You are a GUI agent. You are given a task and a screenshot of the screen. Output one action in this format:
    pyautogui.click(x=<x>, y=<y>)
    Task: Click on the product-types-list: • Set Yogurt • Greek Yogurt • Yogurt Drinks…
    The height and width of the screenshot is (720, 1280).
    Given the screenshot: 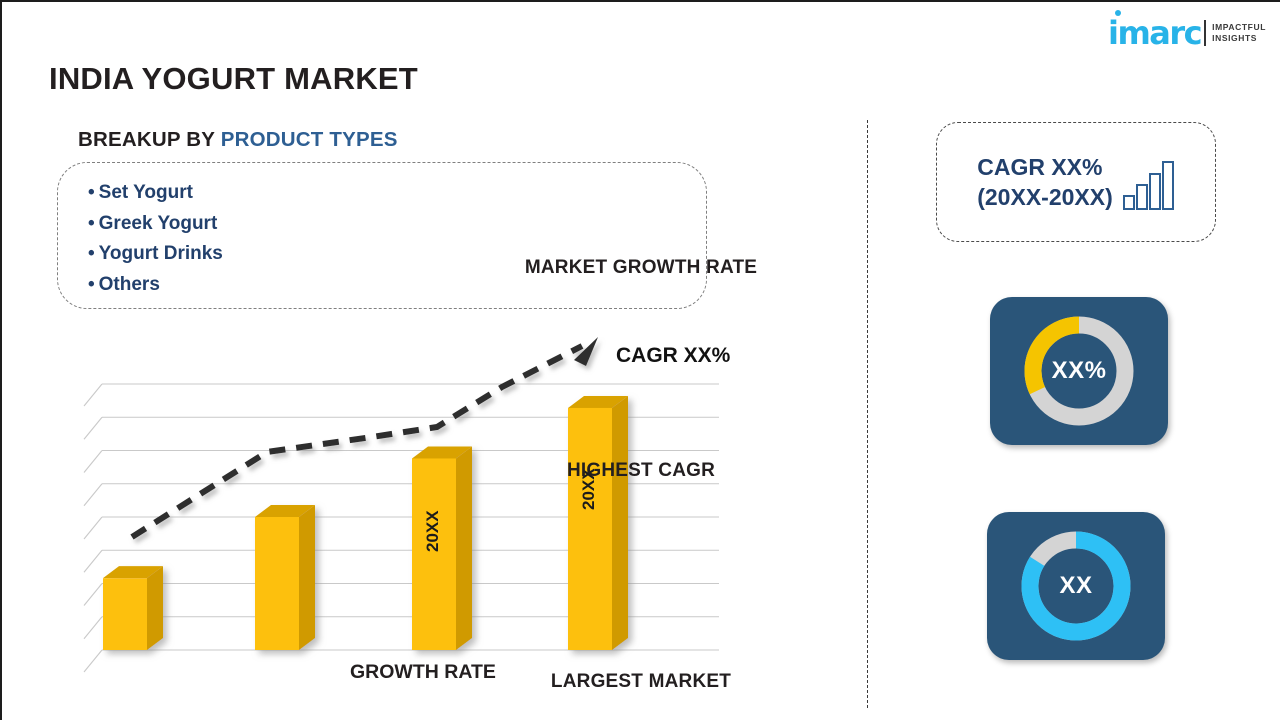 What is the action you would take?
    pyautogui.click(x=382, y=231)
    